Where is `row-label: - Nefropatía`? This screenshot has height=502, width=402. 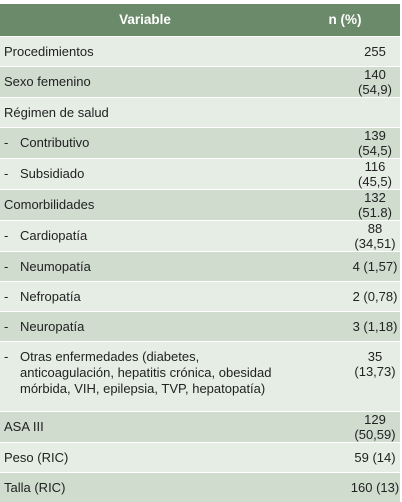
row-label: - Nefropatía is located at coordinates (145, 295).